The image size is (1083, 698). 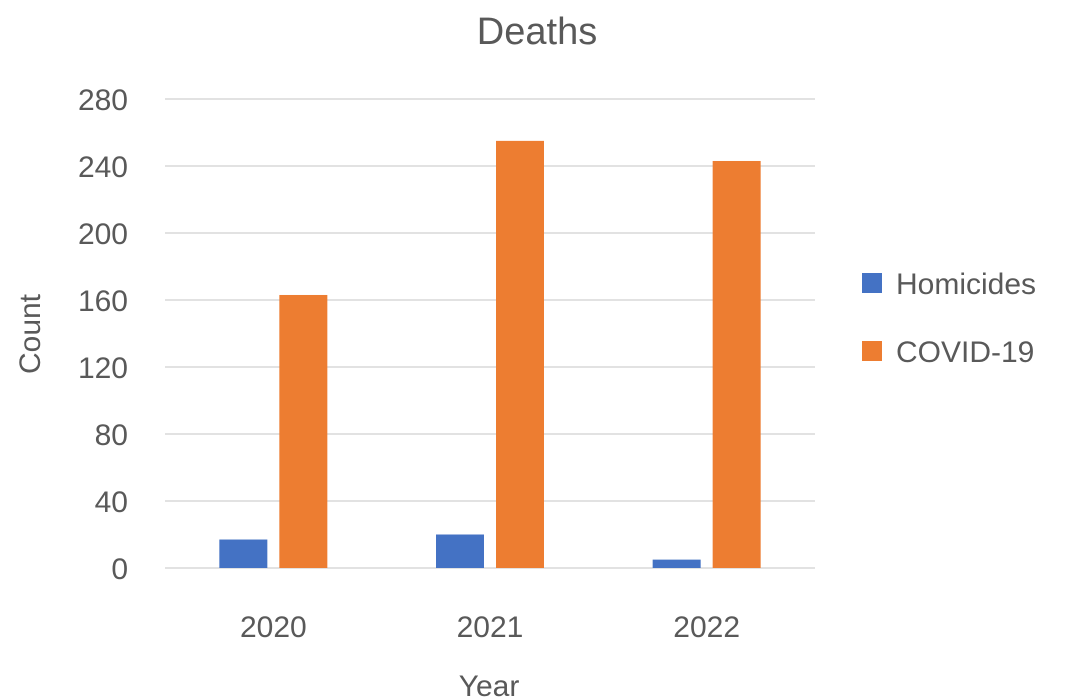 What do you see at coordinates (489, 684) in the screenshot?
I see `x-axis-title: Year` at bounding box center [489, 684].